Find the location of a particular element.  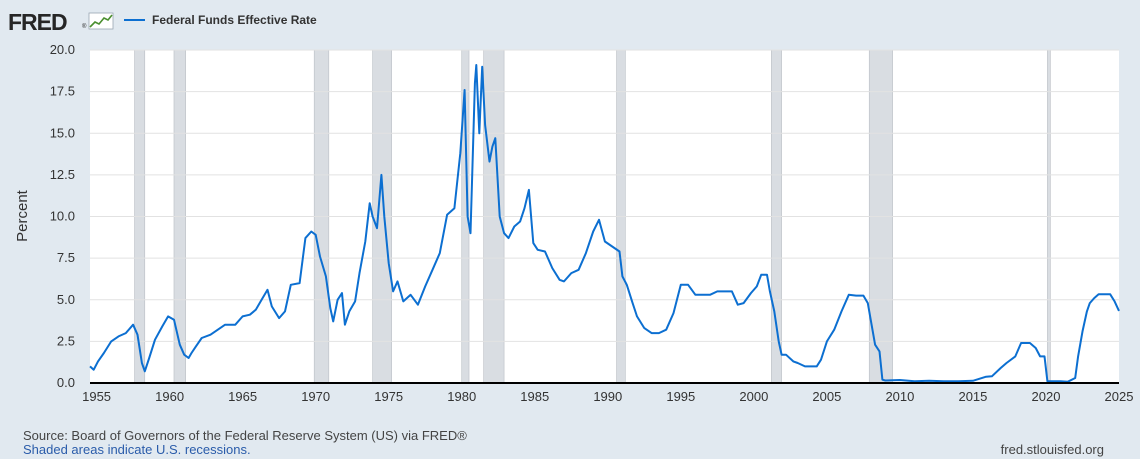

x-tick-label: 2000 is located at coordinates (753, 396).